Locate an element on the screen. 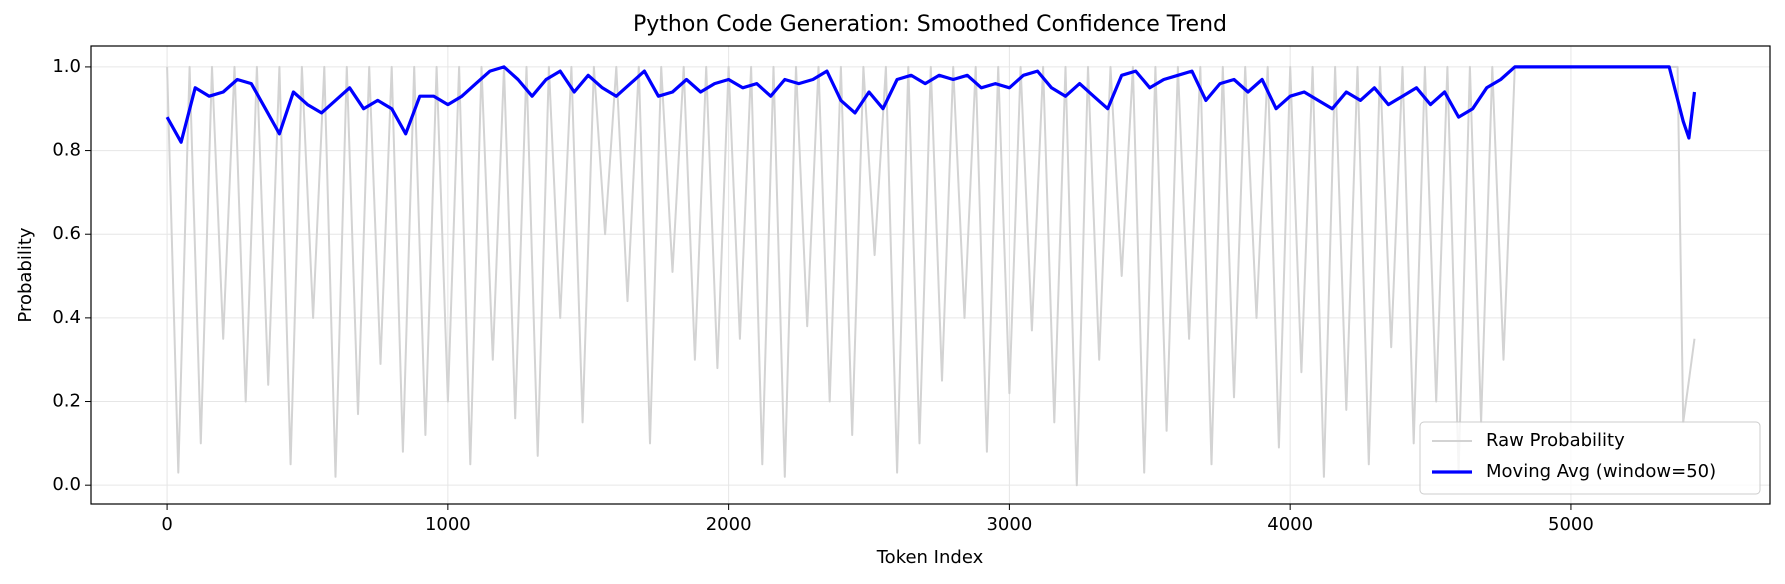 The height and width of the screenshot is (584, 1785). legend-box is located at coordinates (1590, 458).